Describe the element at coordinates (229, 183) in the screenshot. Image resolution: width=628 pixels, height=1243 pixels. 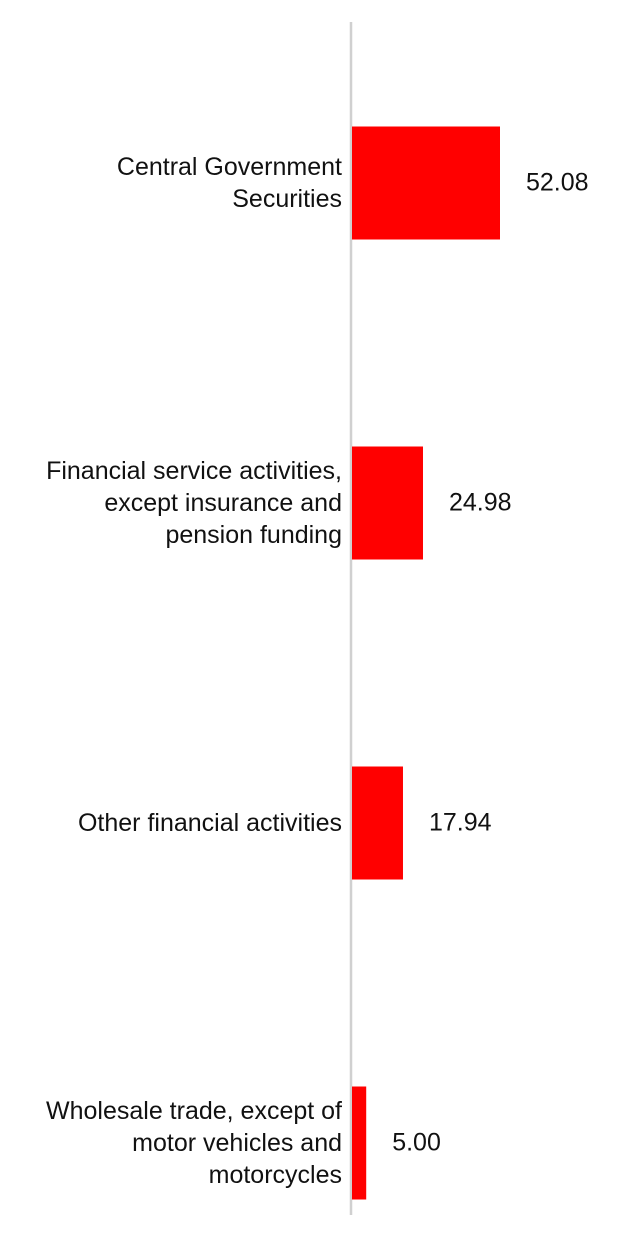
I see `category-label: Central Government Securities` at that location.